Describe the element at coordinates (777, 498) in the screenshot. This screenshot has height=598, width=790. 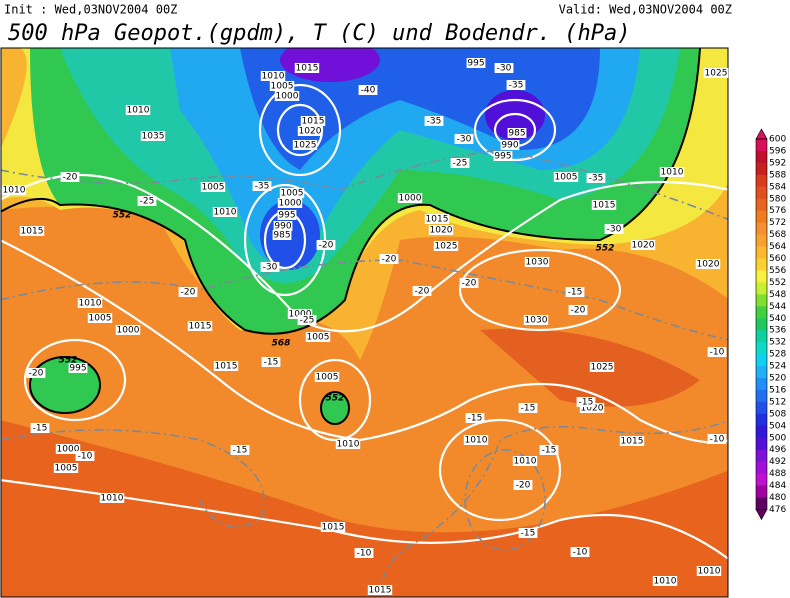
I see `colorbar-label: 480` at that location.